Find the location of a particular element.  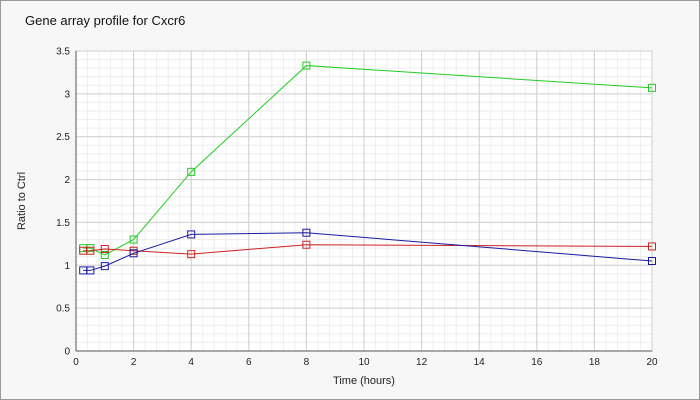

x-tick-label: 10 is located at coordinates (364, 362).